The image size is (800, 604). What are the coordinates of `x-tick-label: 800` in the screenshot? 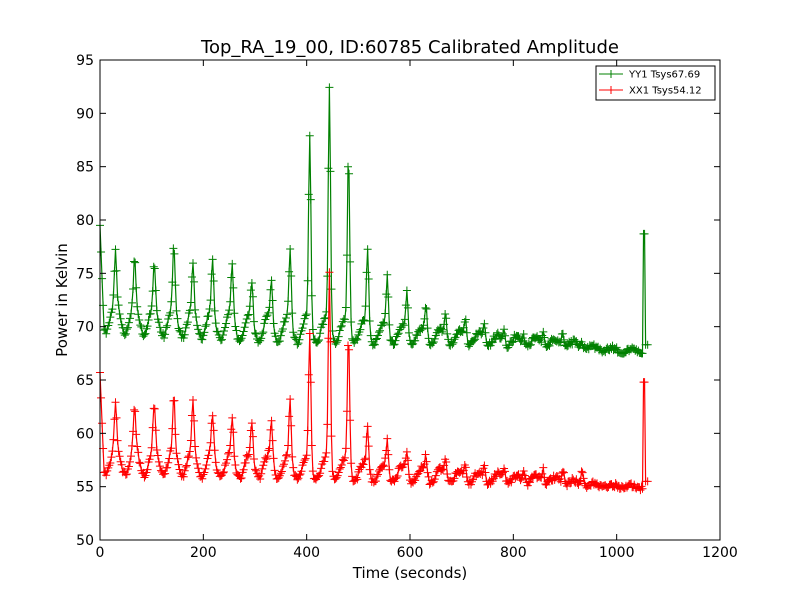 It's located at (513, 553).